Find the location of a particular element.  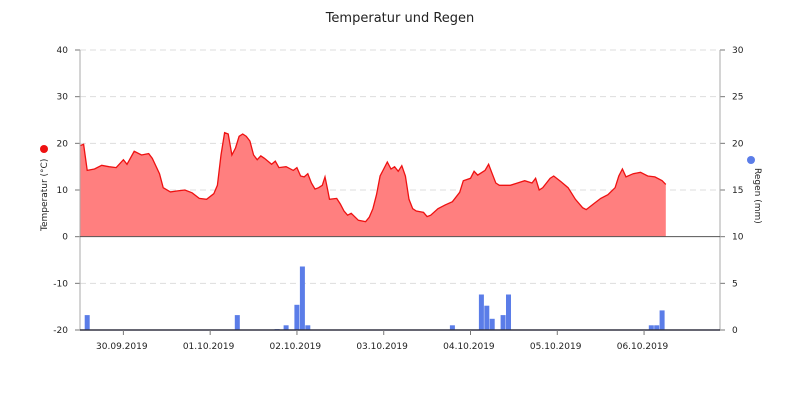

x-tick-label: 02.10.2019 is located at coordinates (296, 347).